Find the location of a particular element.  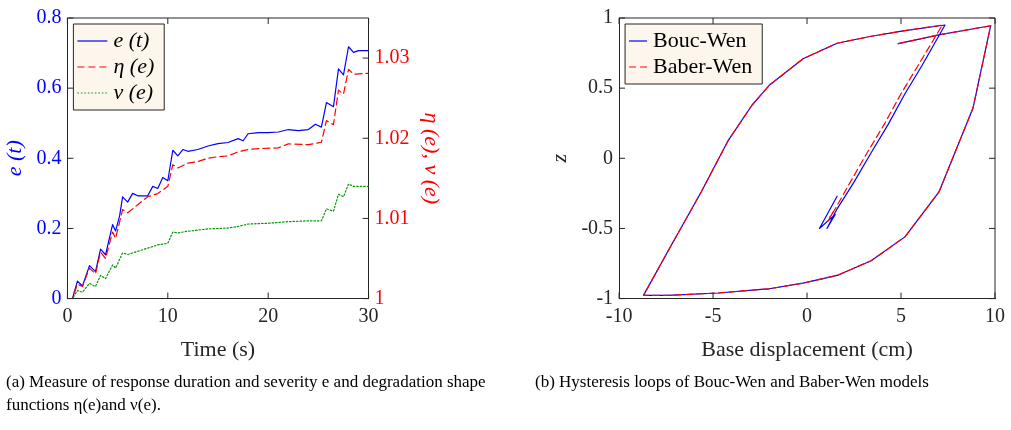

legend-label: e (t) is located at coordinates (131, 39).